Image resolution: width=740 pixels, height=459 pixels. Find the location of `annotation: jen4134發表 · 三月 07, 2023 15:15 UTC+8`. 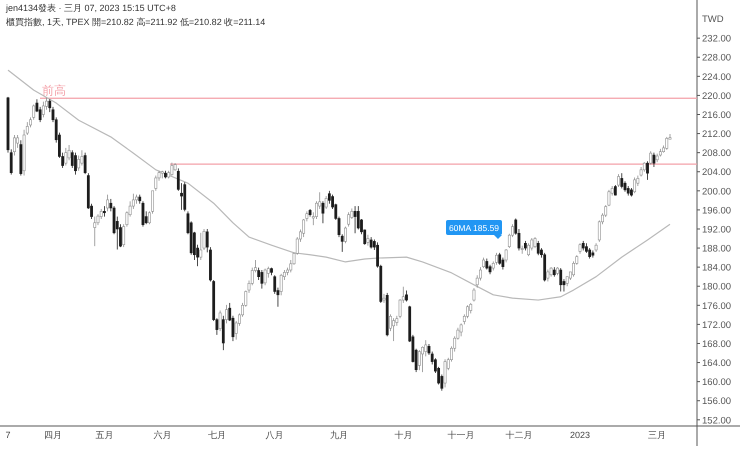

annotation: jen4134發表 · 三月 07, 2023 15:15 UTC+8 is located at coordinates (90, 8).